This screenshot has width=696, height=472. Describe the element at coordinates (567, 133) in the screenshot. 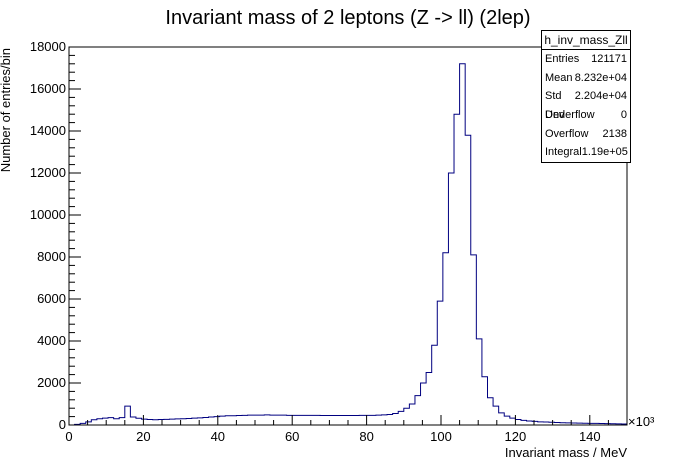

I see `stats-label: Overflow` at that location.